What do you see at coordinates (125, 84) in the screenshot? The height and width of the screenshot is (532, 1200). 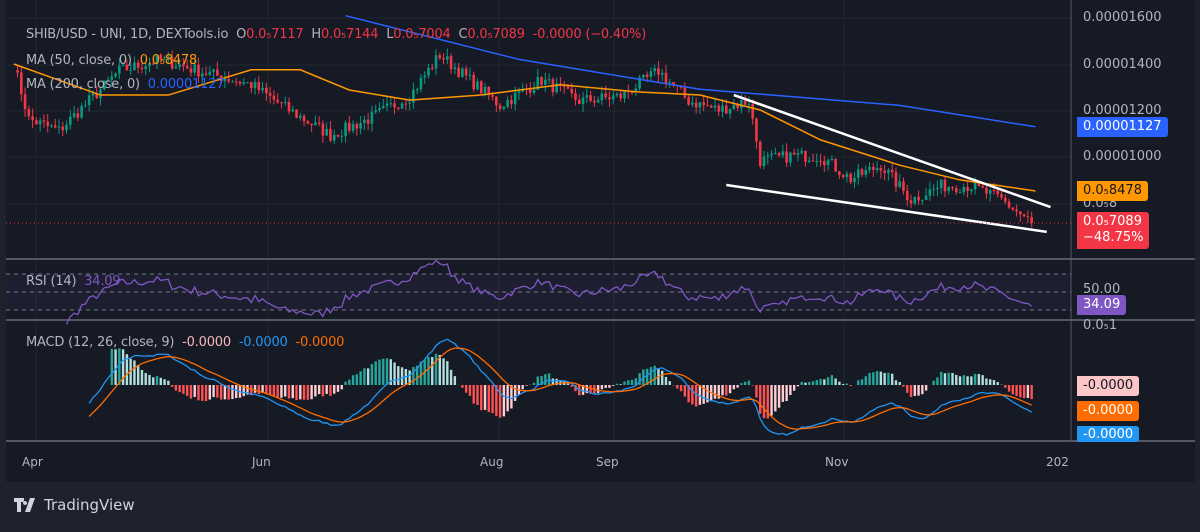 I see `ma200-legend: MA (200, close, 0) 0.00001127` at bounding box center [125, 84].